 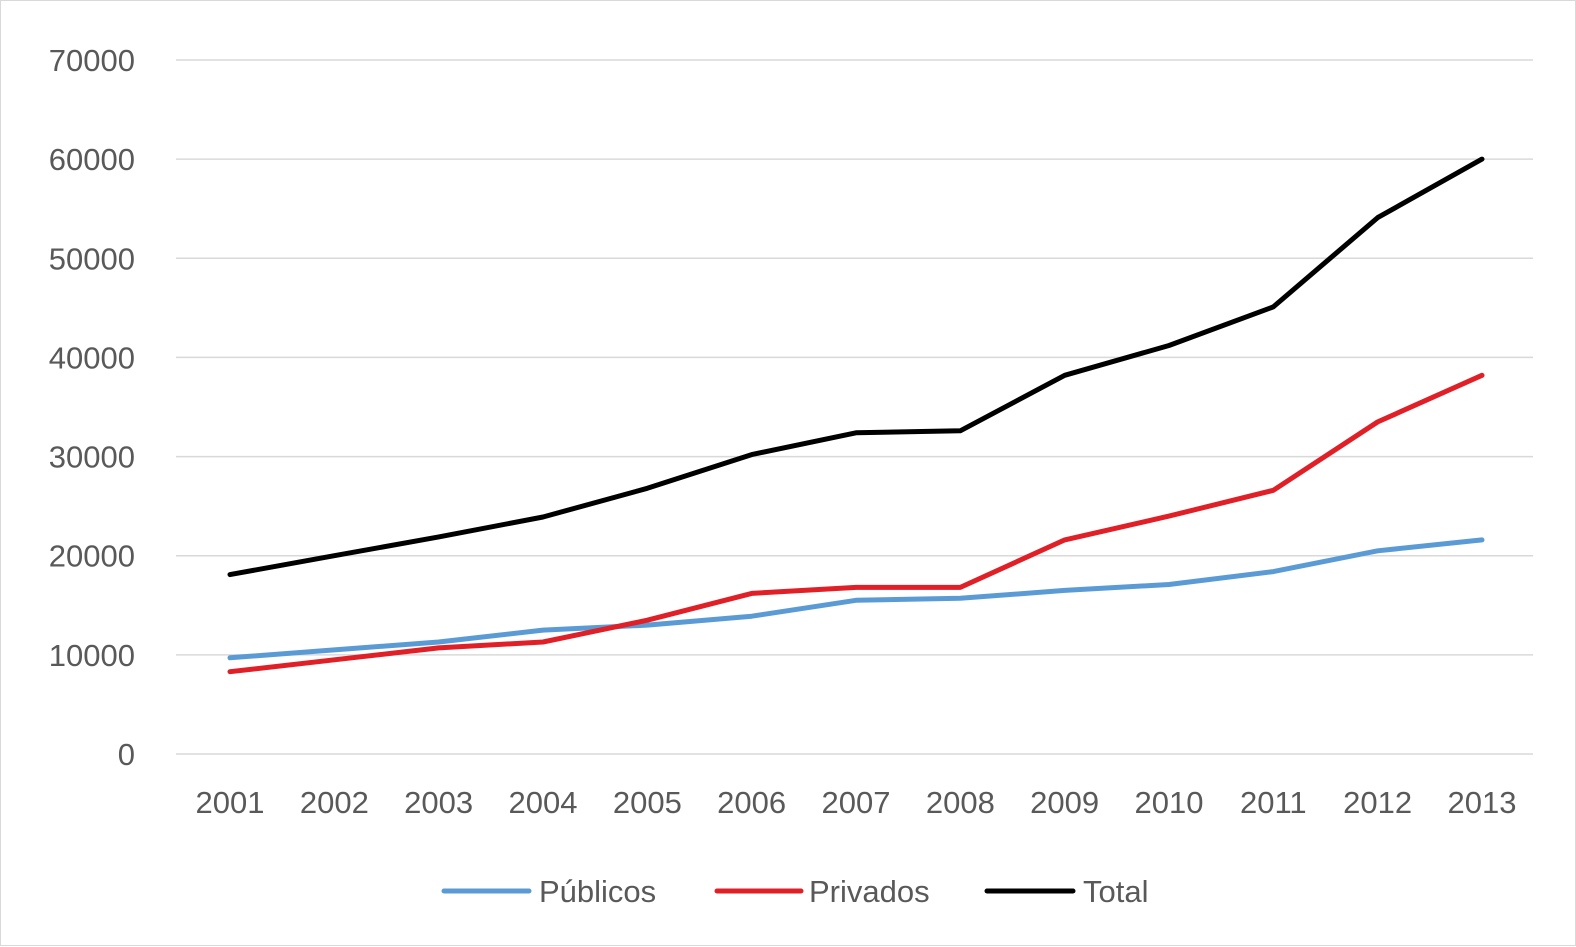 What do you see at coordinates (1115, 891) in the screenshot?
I see `legend-label: Total` at bounding box center [1115, 891].